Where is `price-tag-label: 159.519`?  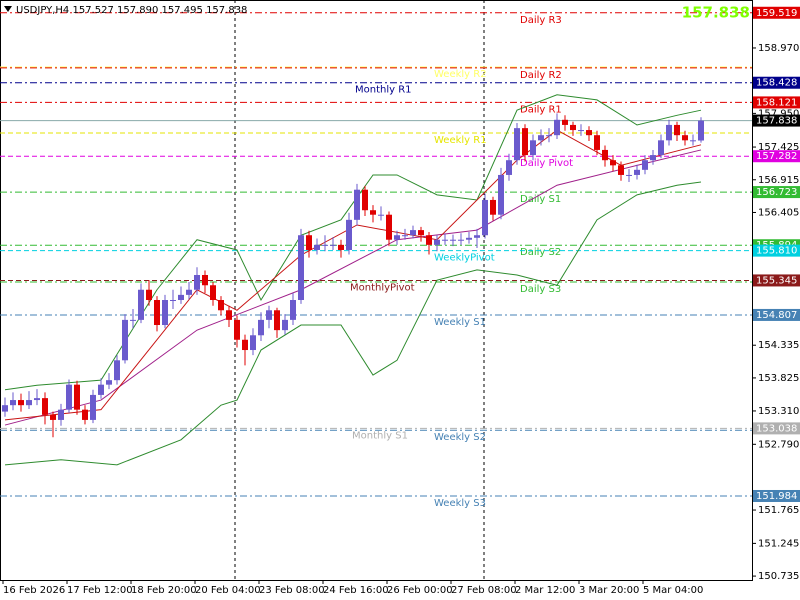 price-tag-label: 159.519 is located at coordinates (776, 13).